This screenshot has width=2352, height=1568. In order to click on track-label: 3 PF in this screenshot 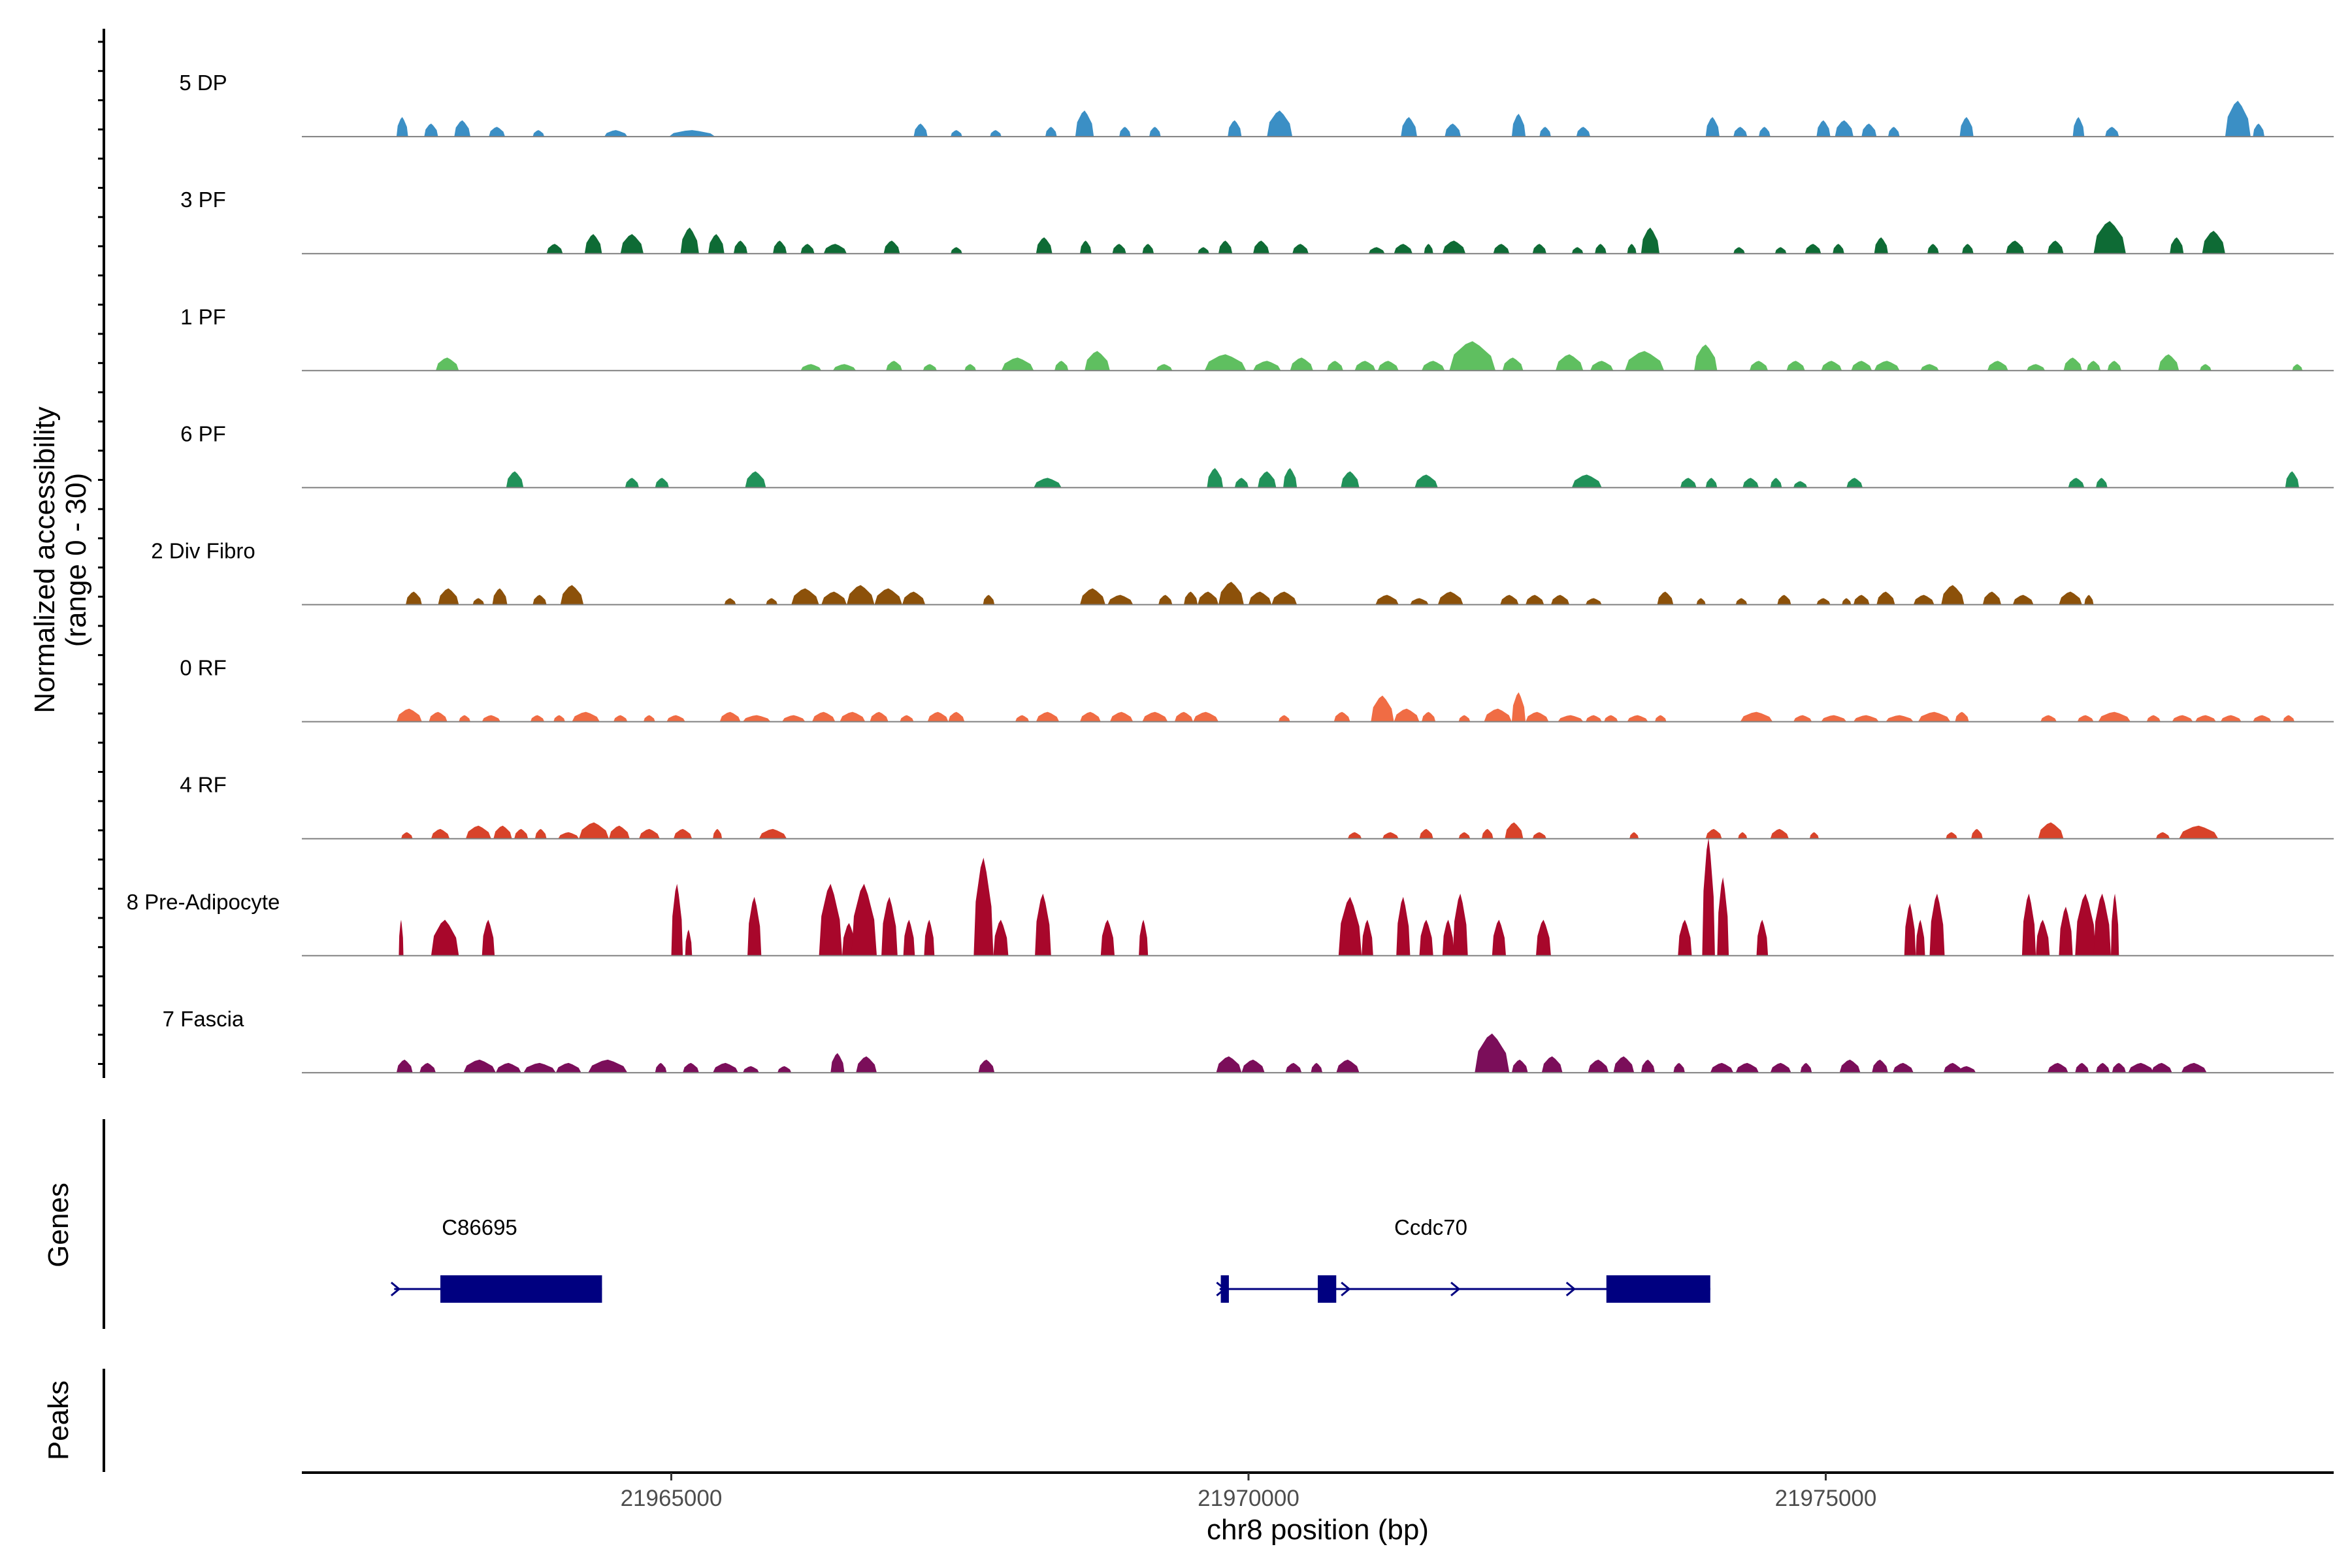, I will do `click(203, 200)`.